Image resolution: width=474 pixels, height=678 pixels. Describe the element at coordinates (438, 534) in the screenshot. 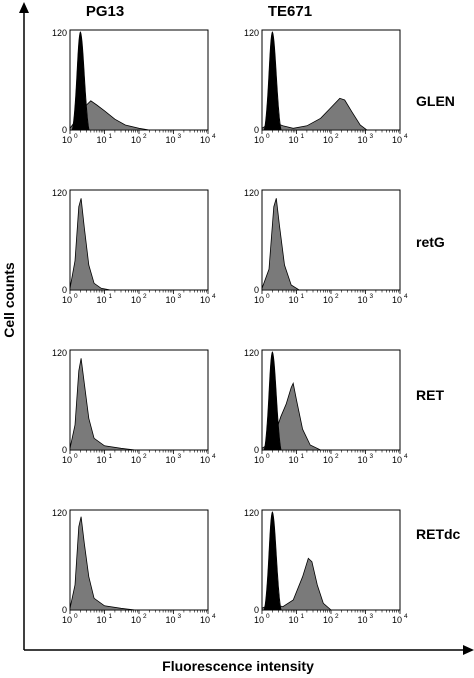

I see `row-label-retdc: RETdc` at that location.